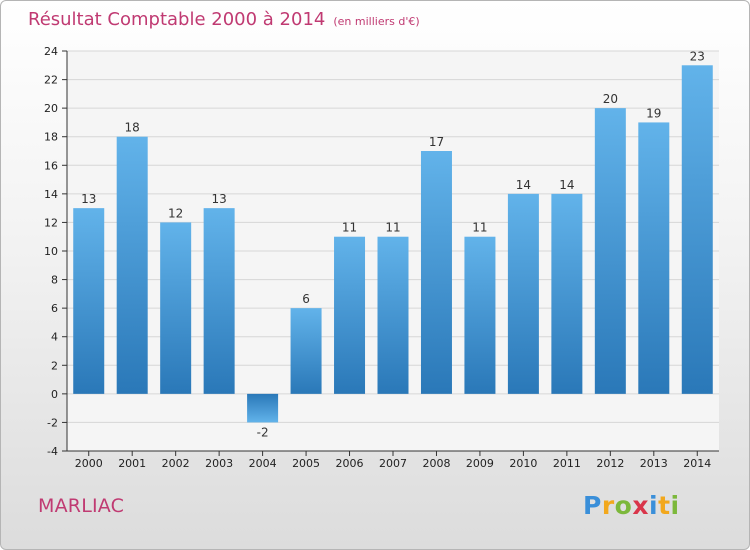 Image resolution: width=750 pixels, height=550 pixels. What do you see at coordinates (697, 463) in the screenshot?
I see `x-tick-label: 2014` at bounding box center [697, 463].